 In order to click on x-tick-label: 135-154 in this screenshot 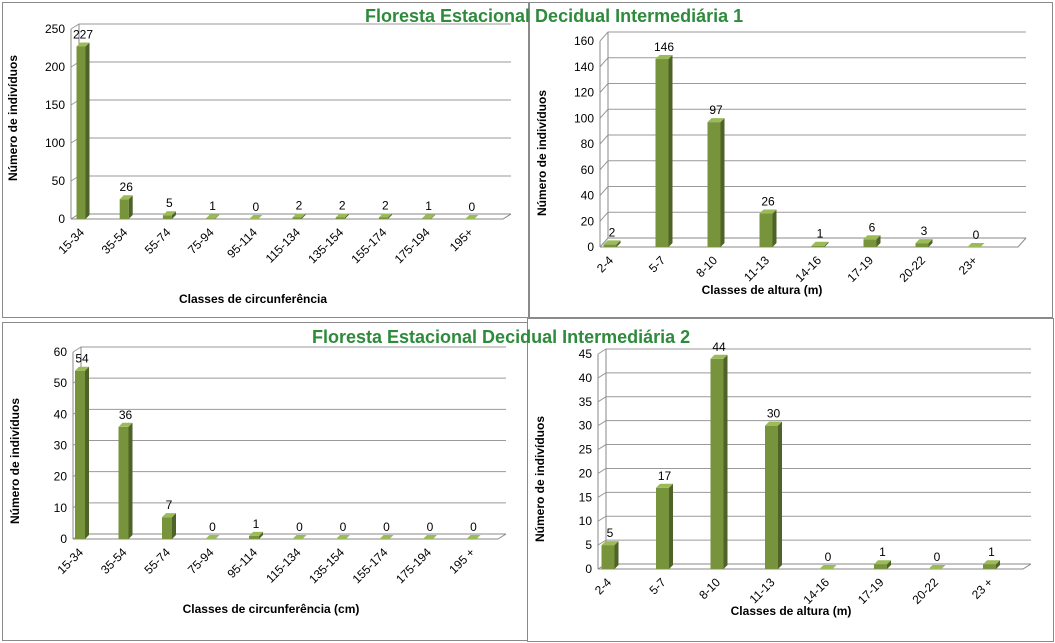, I will do `click(325, 245)`.